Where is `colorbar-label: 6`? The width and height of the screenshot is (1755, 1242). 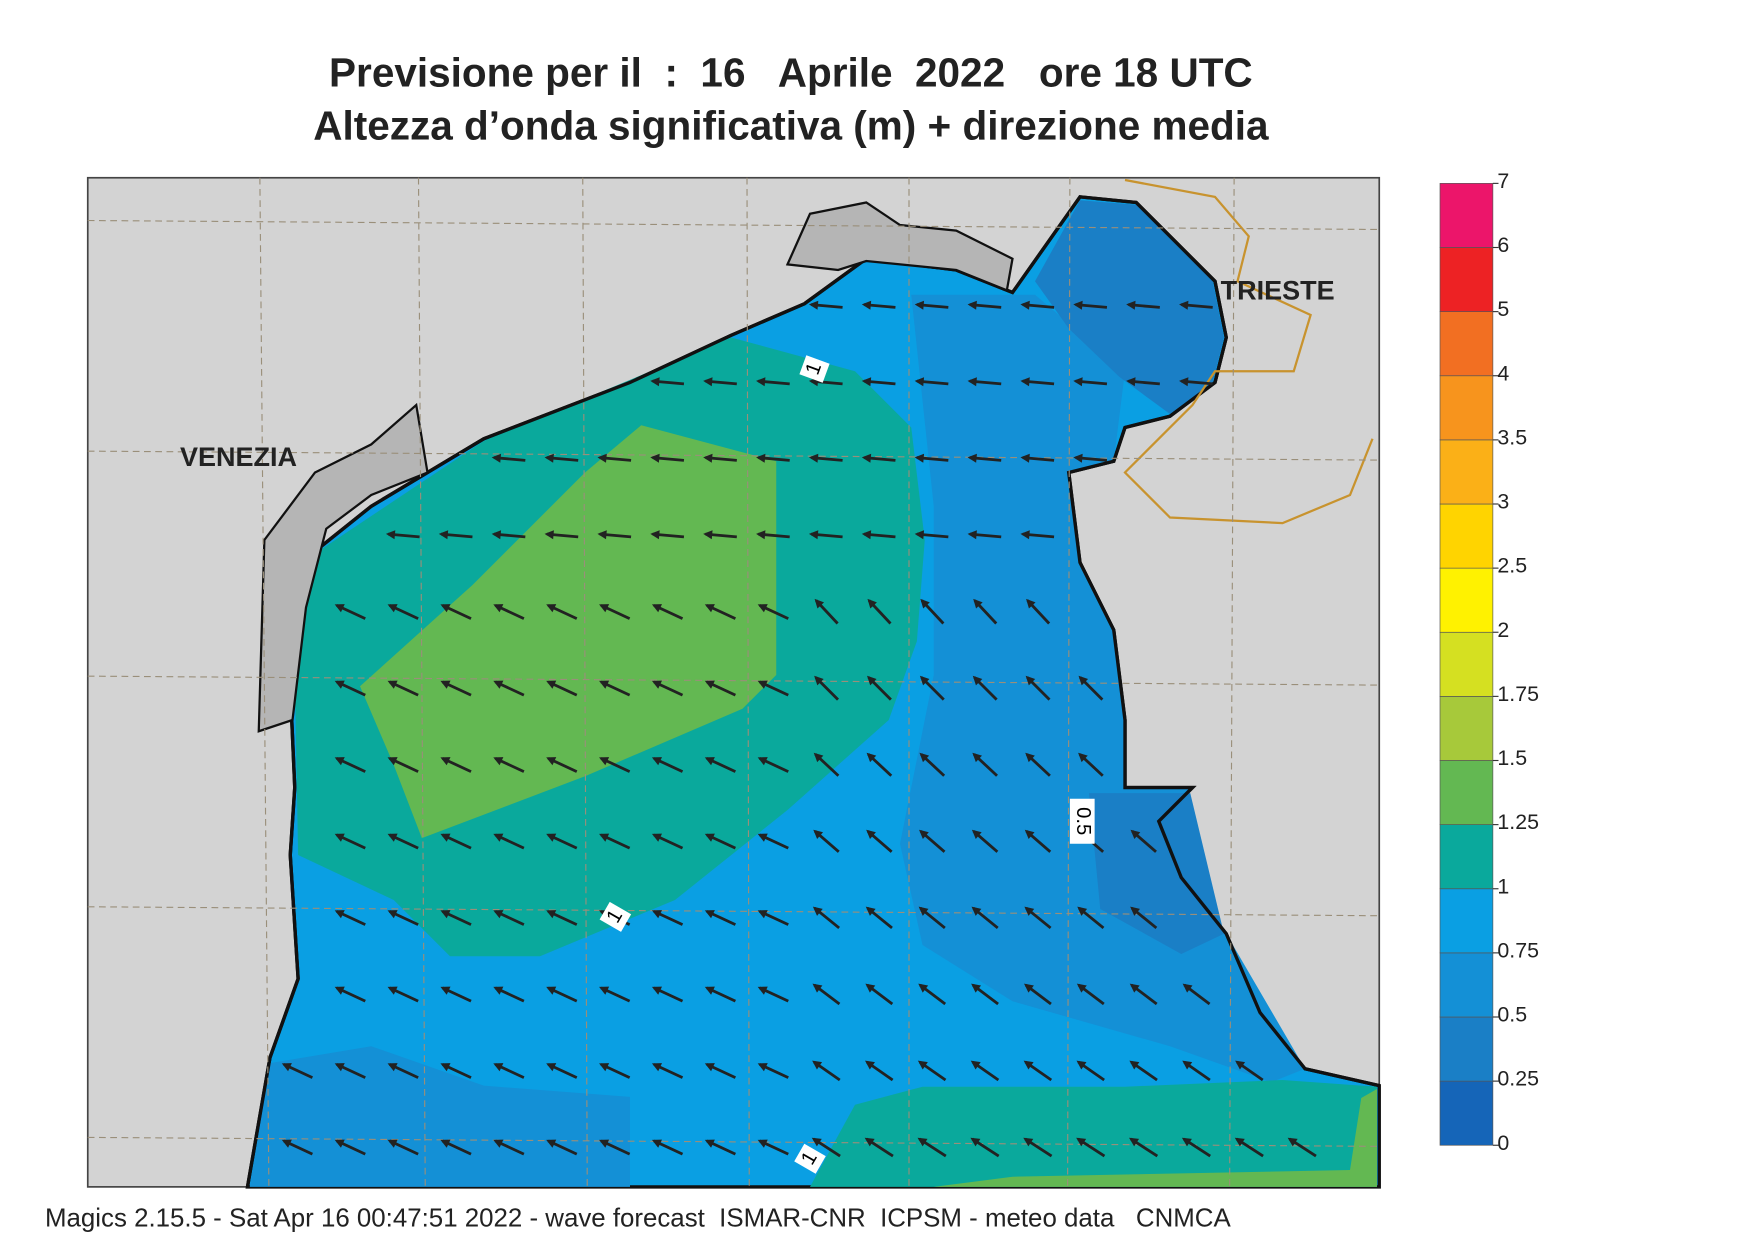
colorbar-label: 6 is located at coordinates (1503, 245).